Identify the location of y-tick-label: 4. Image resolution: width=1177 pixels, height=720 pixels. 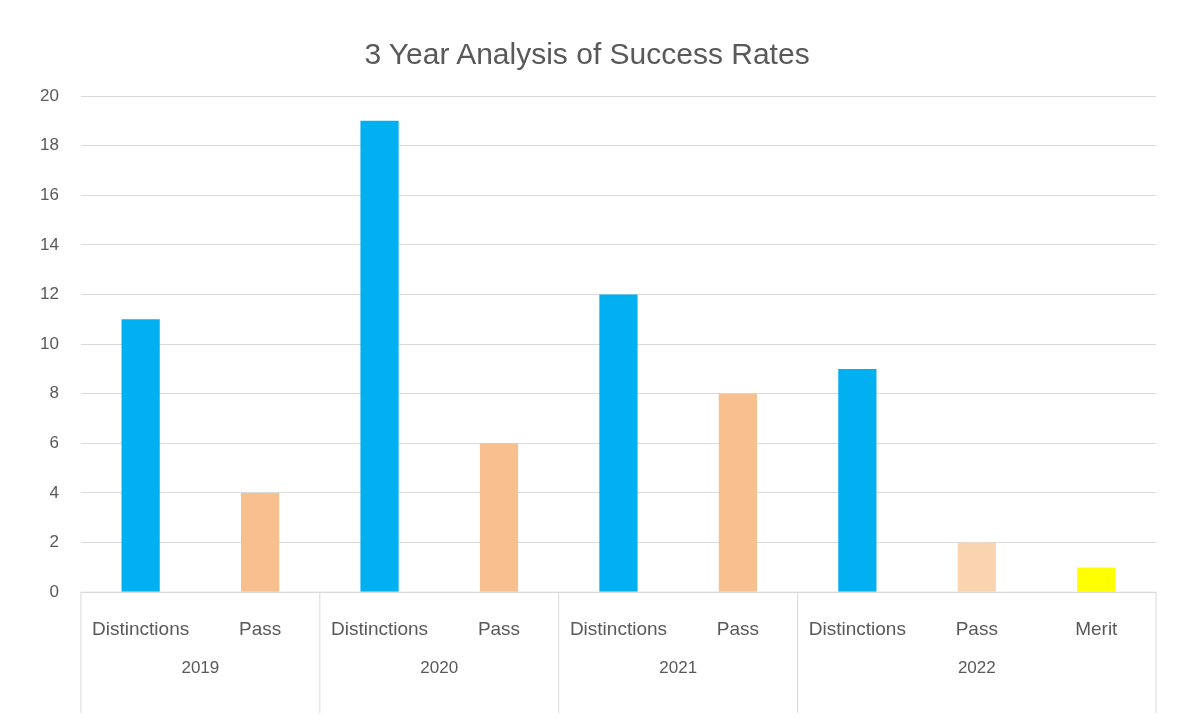
(54, 492).